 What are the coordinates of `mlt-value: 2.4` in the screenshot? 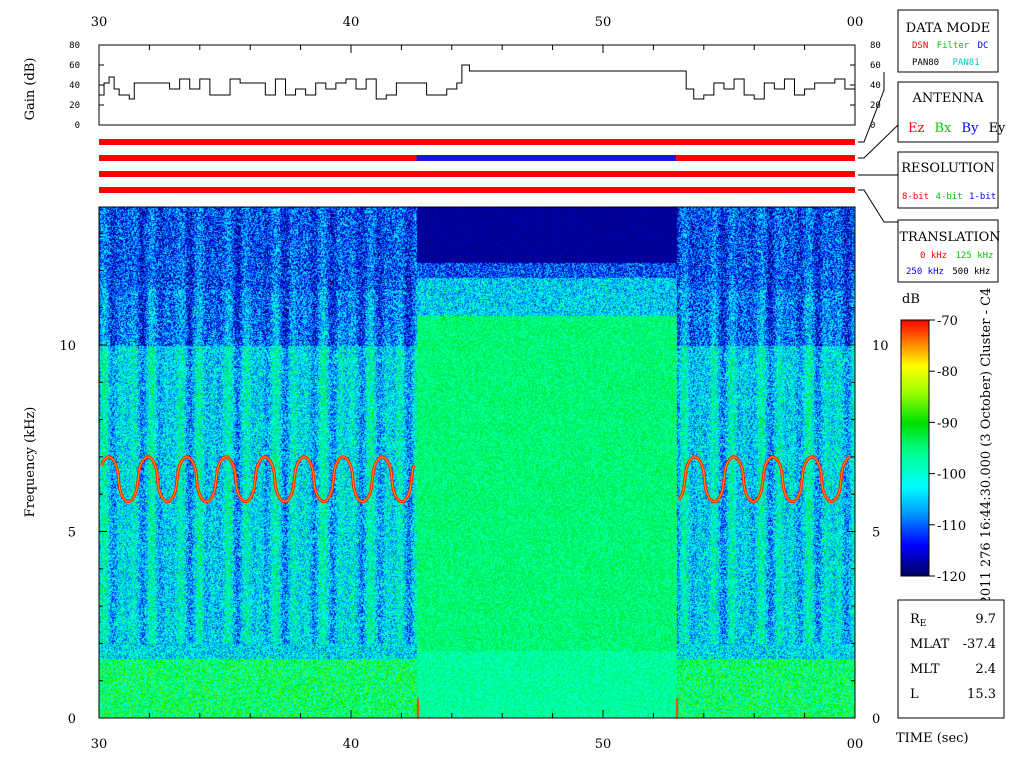 It's located at (985, 669).